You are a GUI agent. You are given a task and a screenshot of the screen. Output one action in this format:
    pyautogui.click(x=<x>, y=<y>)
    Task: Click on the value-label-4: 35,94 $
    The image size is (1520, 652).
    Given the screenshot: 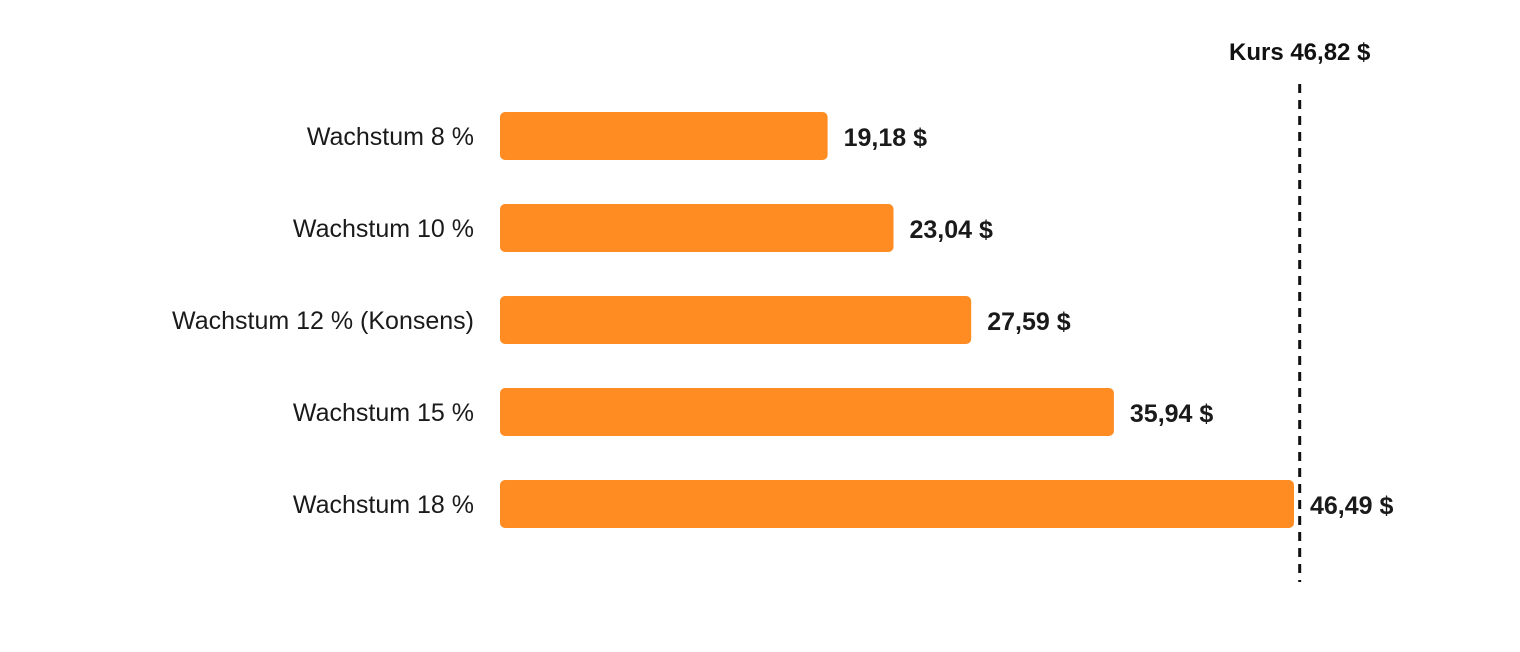 What is the action you would take?
    pyautogui.click(x=1172, y=414)
    